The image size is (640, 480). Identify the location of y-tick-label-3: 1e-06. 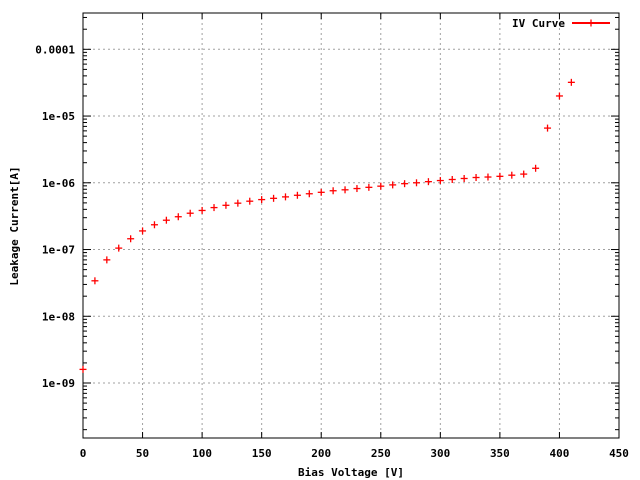
(58, 183).